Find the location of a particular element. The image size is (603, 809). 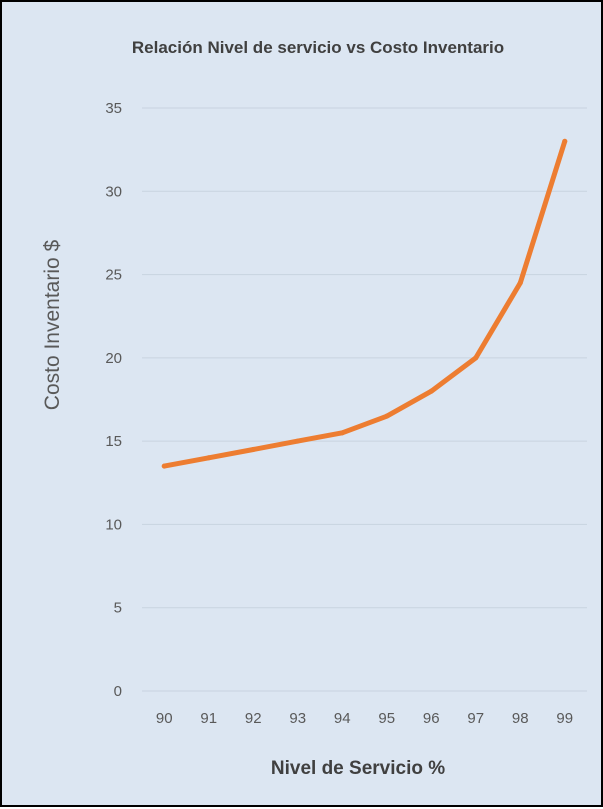

x-tick-label: 96 is located at coordinates (431, 718).